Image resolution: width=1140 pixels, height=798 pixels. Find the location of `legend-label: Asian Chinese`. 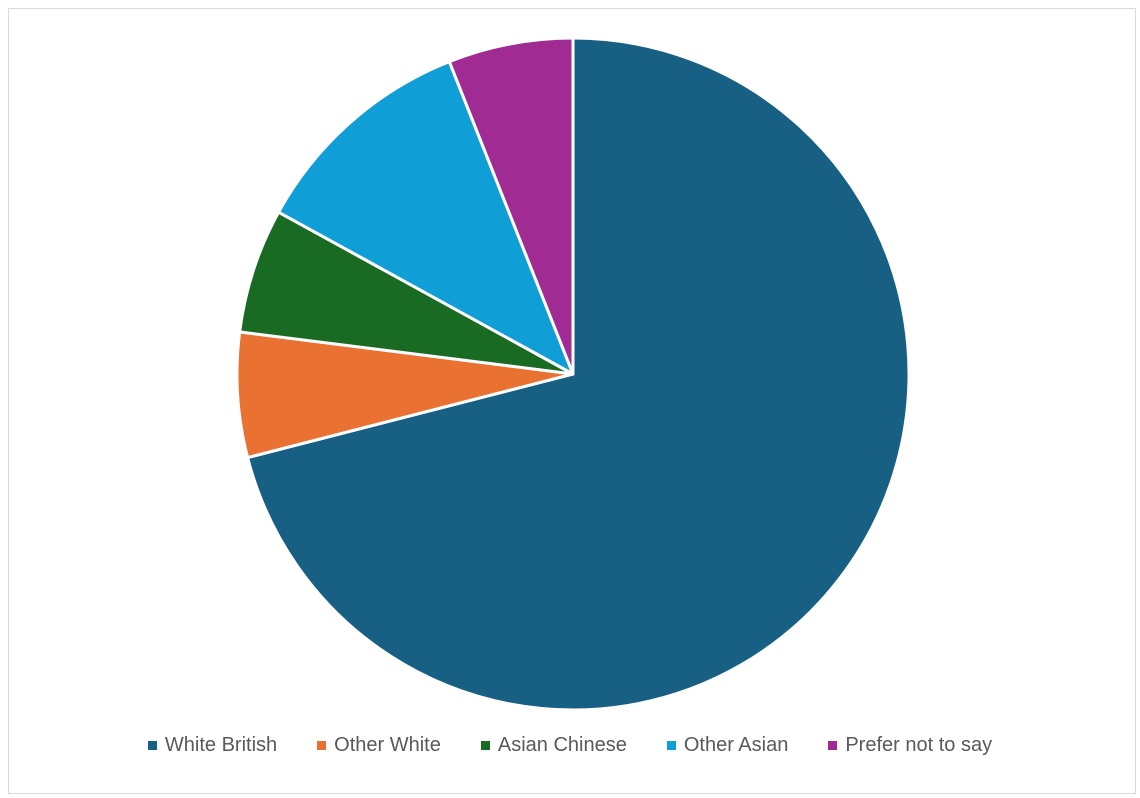

legend-label: Asian Chinese is located at coordinates (562, 744).